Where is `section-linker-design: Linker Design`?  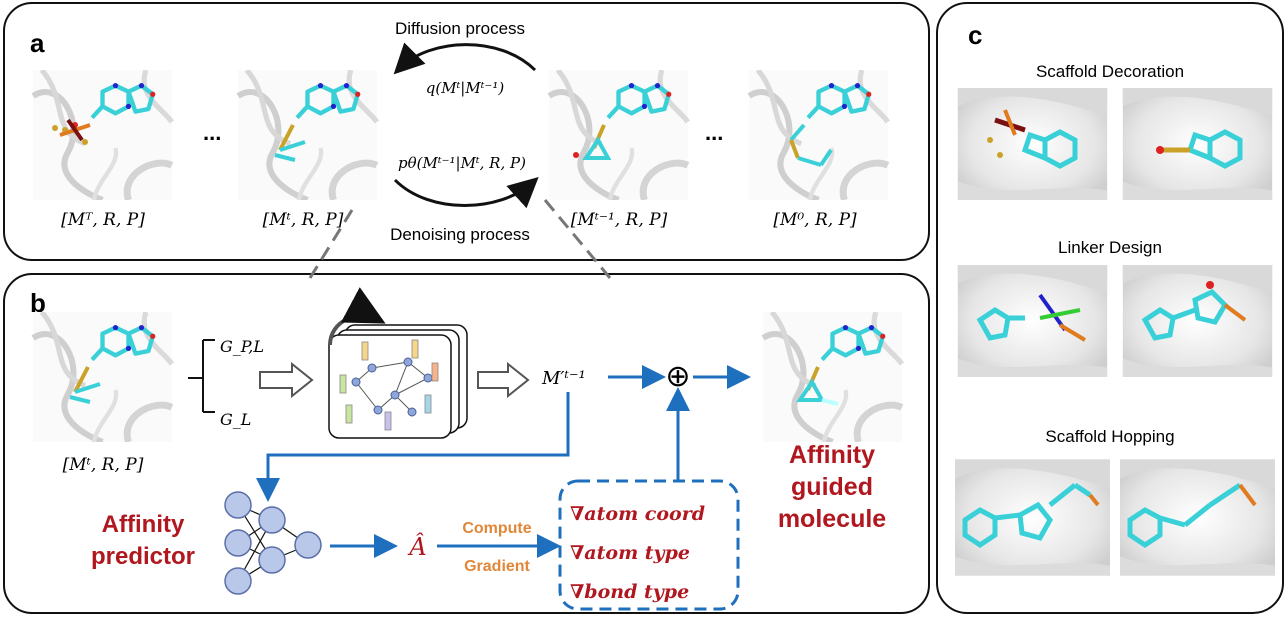 section-linker-design: Linker Design is located at coordinates (1110, 247).